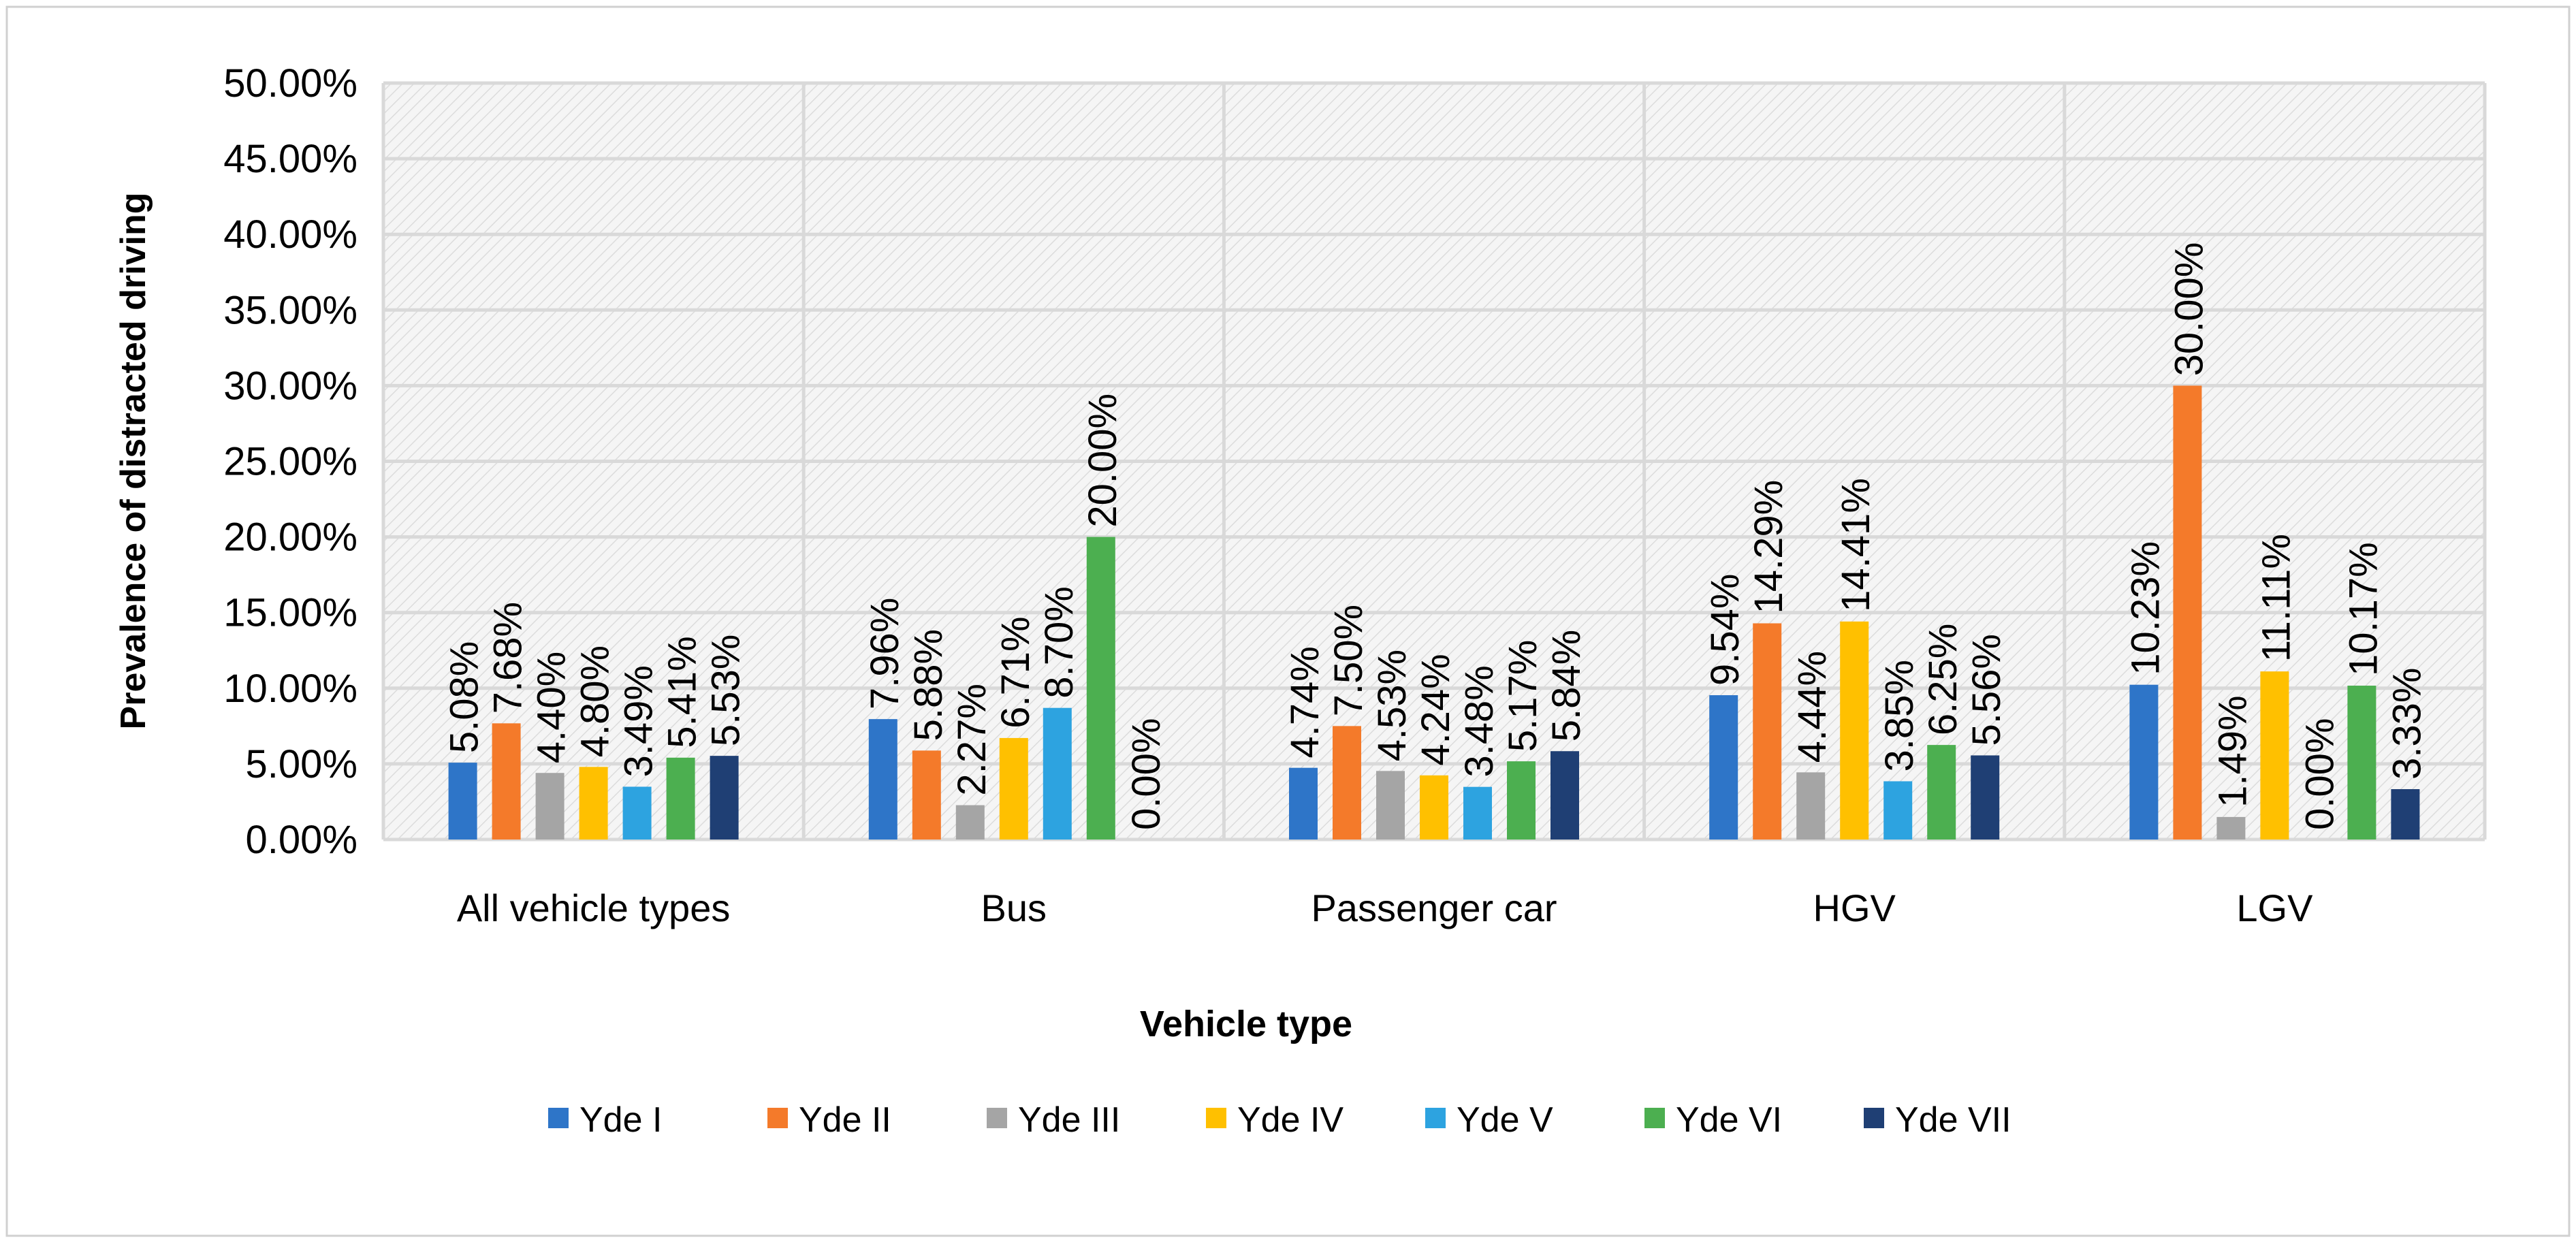 This screenshot has height=1246, width=2576. I want to click on legend-label: Yde IV, so click(1290, 1120).